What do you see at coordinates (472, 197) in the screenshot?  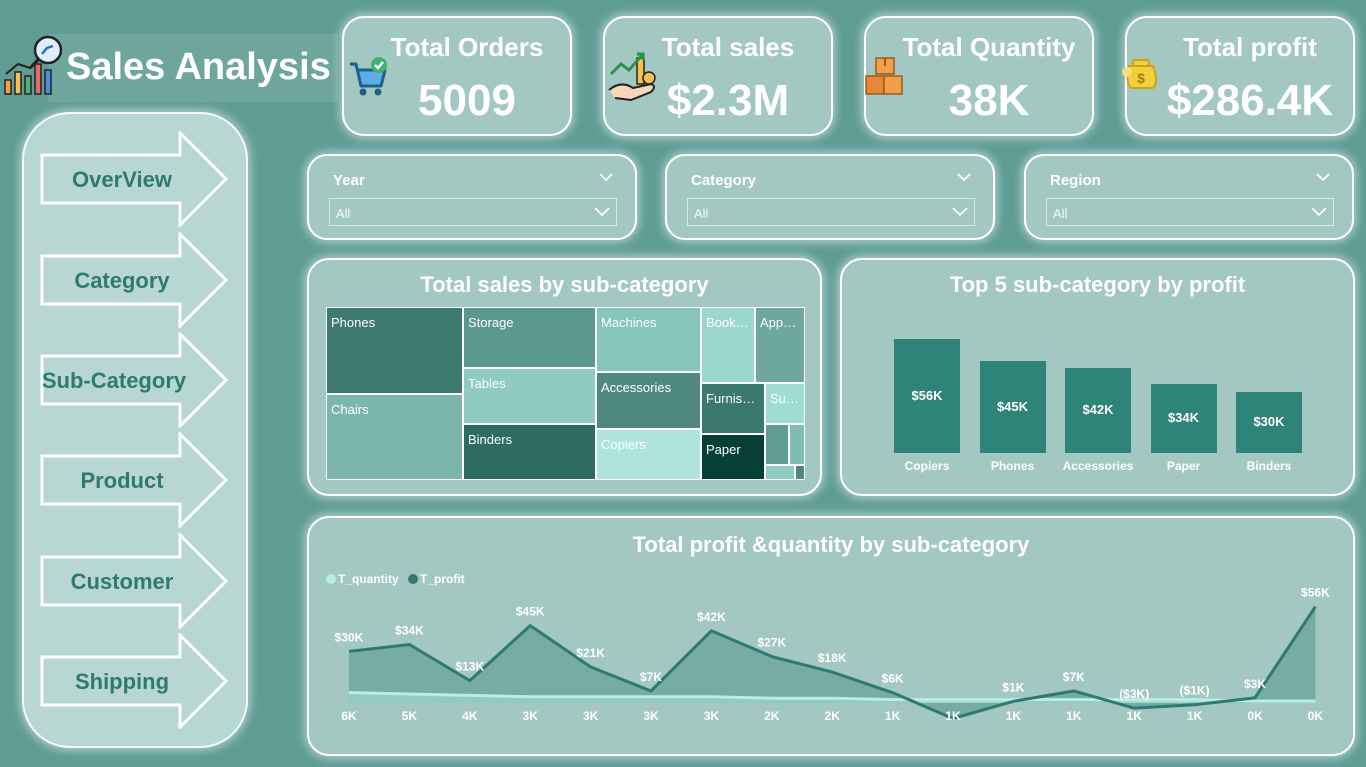 I see `year-filter: Year All` at bounding box center [472, 197].